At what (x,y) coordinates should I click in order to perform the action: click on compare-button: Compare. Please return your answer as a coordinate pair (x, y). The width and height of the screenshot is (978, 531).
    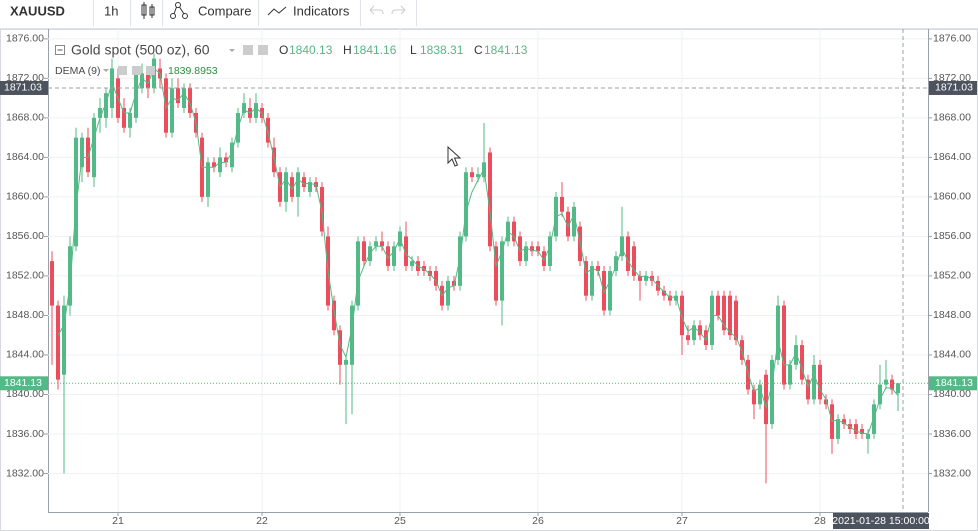
    Looking at the image, I should click on (224, 10).